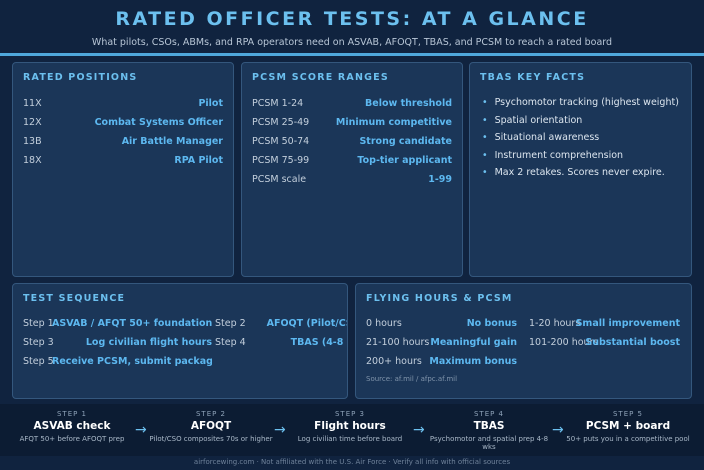 The height and width of the screenshot is (470, 704). Describe the element at coordinates (74, 298) in the screenshot. I see `panel-title: TEST SEQUENCE` at that location.